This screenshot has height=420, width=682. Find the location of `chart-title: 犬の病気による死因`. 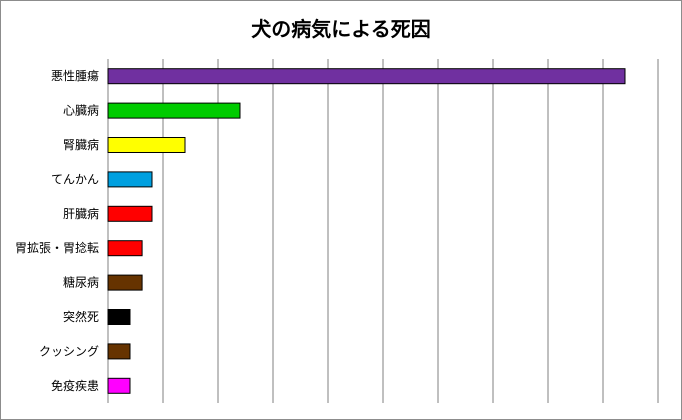

chart-title: 犬の病気による死因 is located at coordinates (341, 29).